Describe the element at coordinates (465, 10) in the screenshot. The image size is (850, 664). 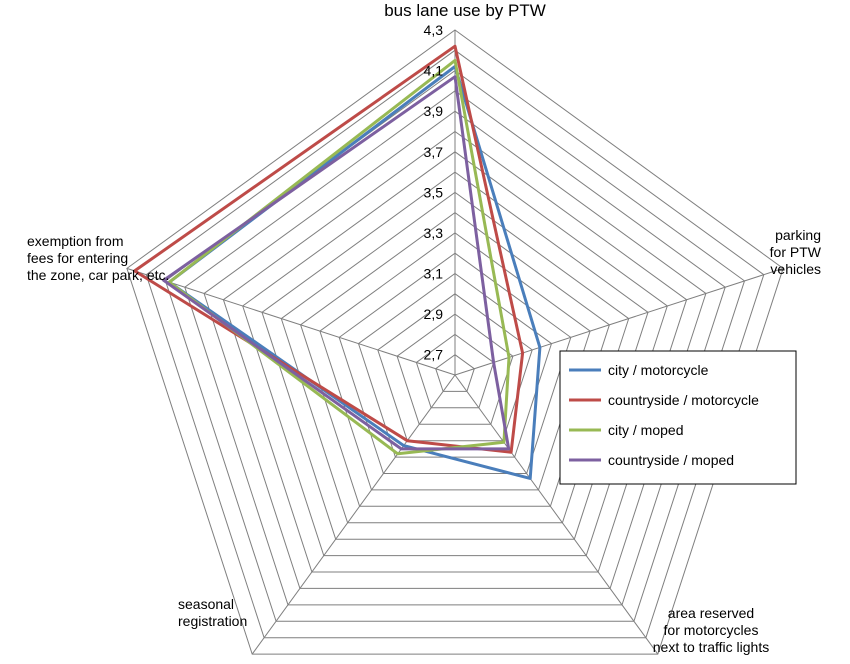
I see `chart-title: bus lane use by PTW` at that location.